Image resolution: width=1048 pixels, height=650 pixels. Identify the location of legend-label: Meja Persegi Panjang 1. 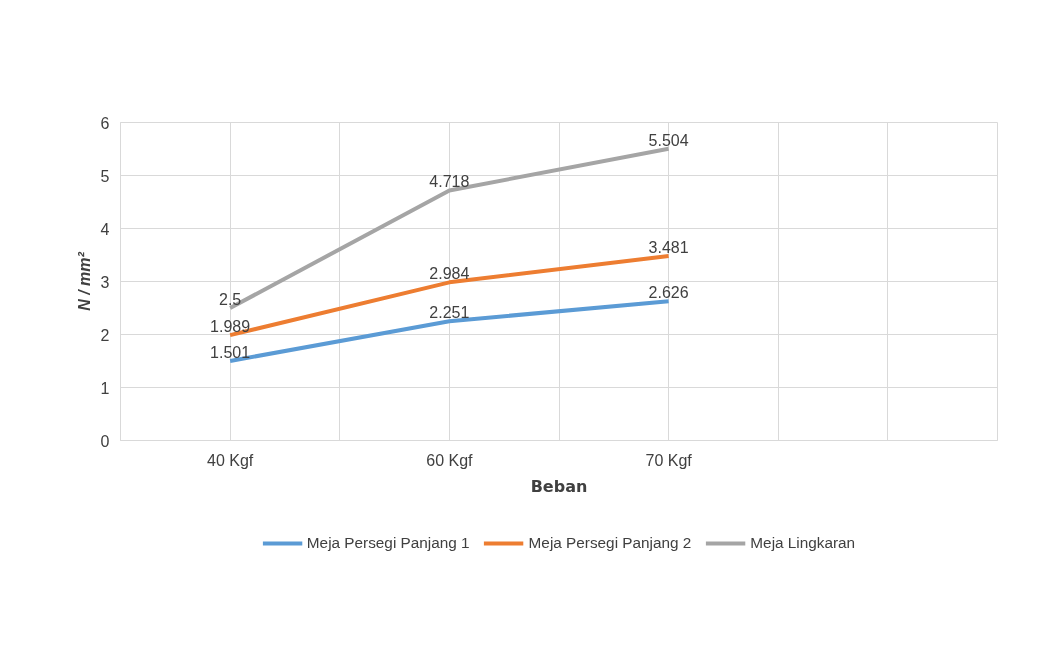
(388, 543).